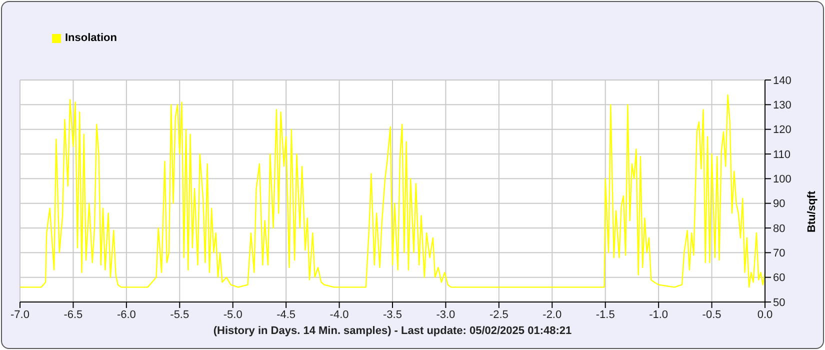 The height and width of the screenshot is (350, 825). Describe the element at coordinates (73, 314) in the screenshot. I see `x-tick-label: -6.5` at that location.